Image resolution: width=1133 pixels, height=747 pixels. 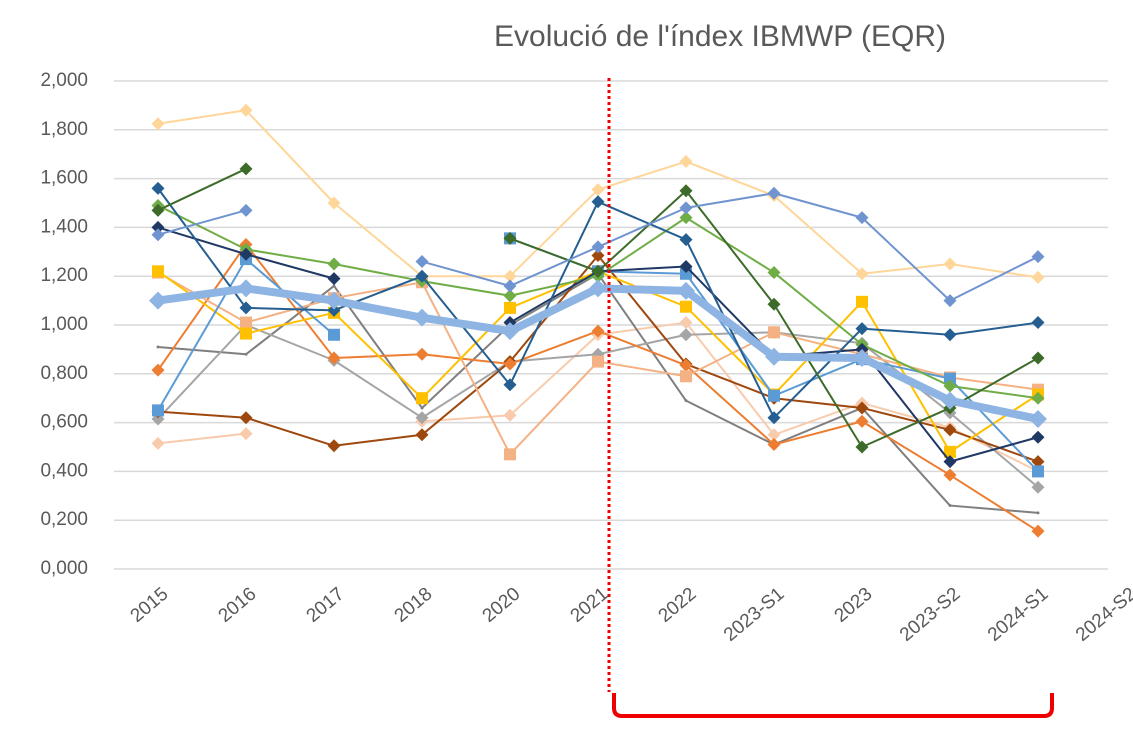 What do you see at coordinates (64, 129) in the screenshot?
I see `y-tick-label: 1,800` at bounding box center [64, 129].